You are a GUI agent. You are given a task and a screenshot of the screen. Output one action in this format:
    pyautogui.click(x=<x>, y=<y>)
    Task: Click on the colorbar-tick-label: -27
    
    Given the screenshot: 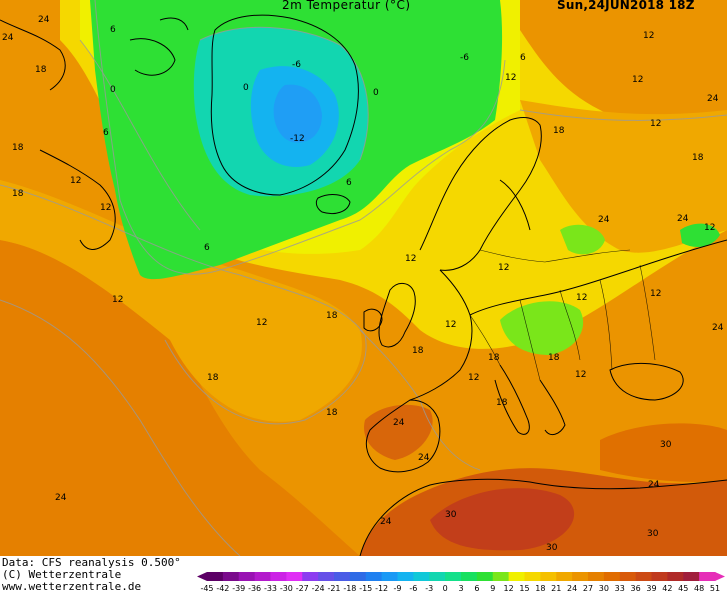 What is the action you would take?
    pyautogui.click(x=302, y=588)
    